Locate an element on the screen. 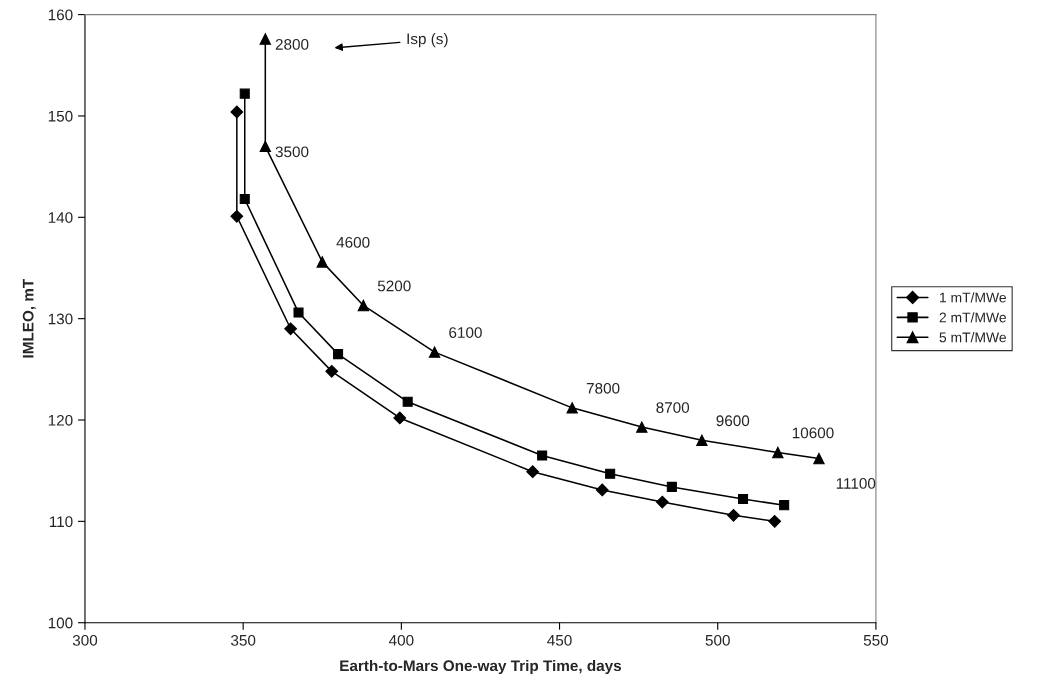  annotation: 11100 is located at coordinates (856, 483).